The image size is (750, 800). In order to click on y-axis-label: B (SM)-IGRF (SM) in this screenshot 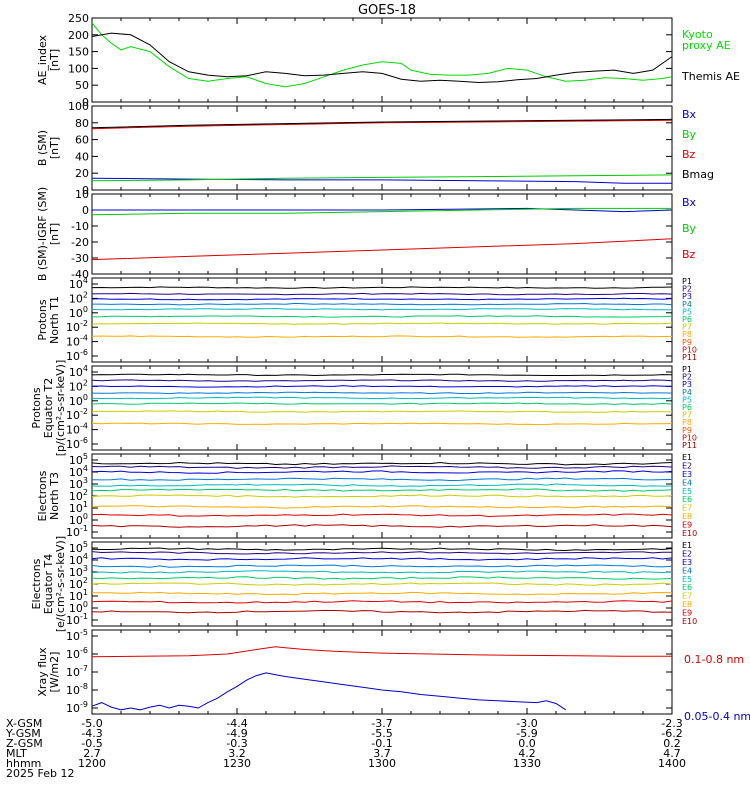, I will do `click(42, 234)`.